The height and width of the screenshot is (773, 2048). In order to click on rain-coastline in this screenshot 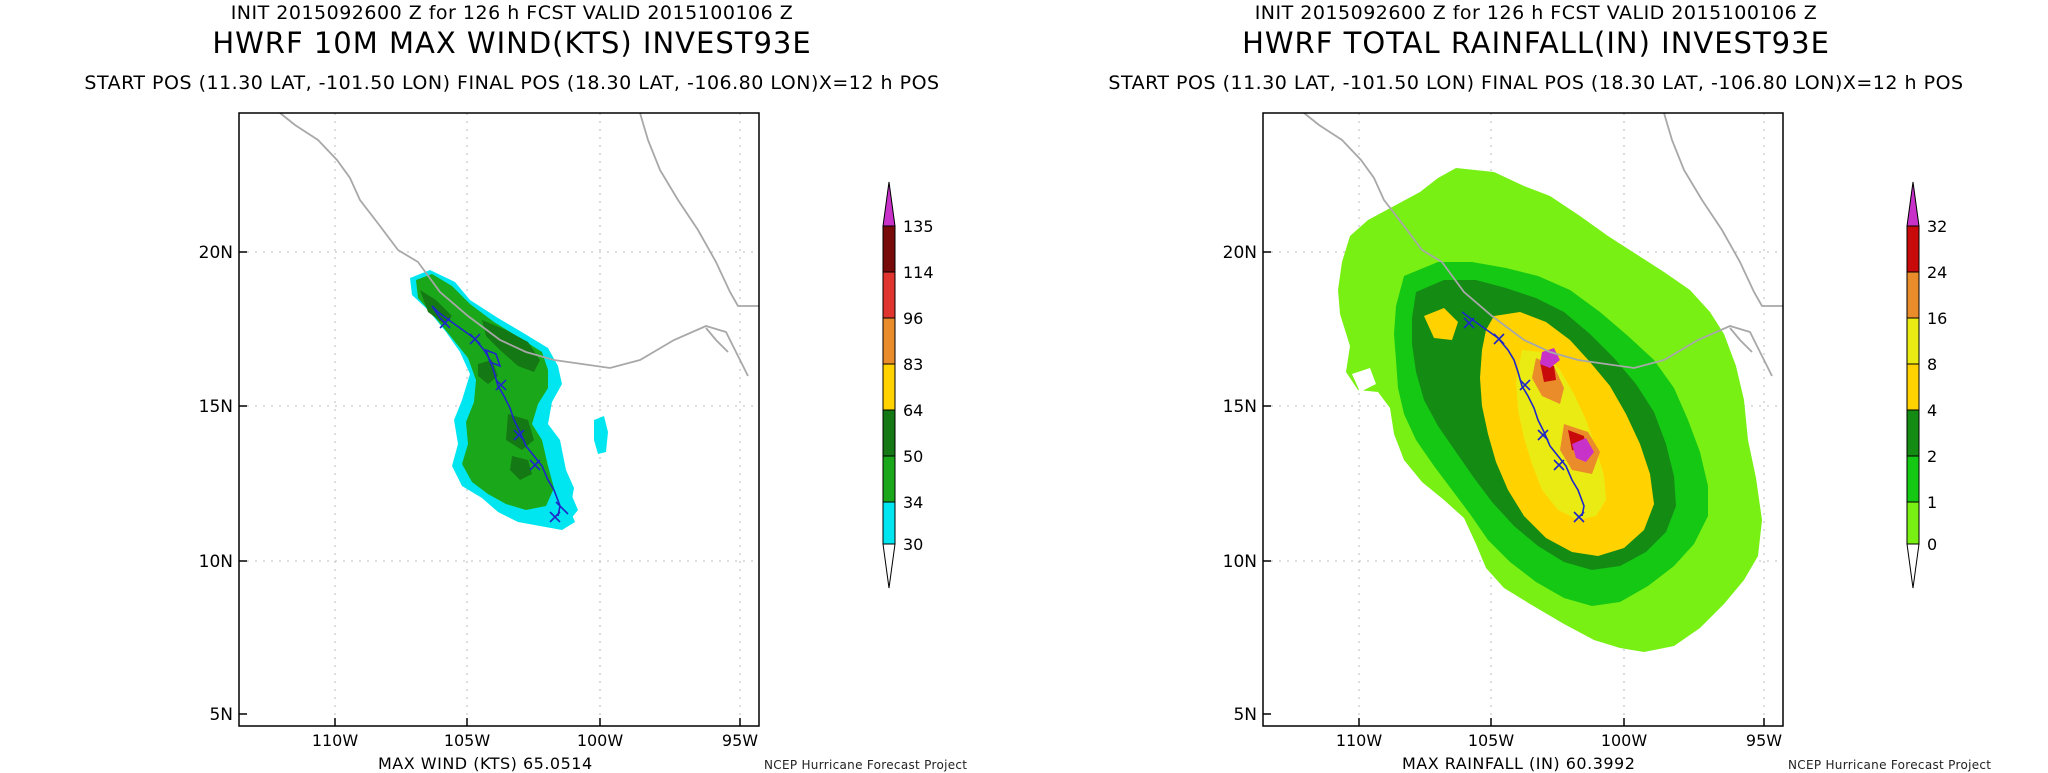, I will do `click(1543, 244)`.